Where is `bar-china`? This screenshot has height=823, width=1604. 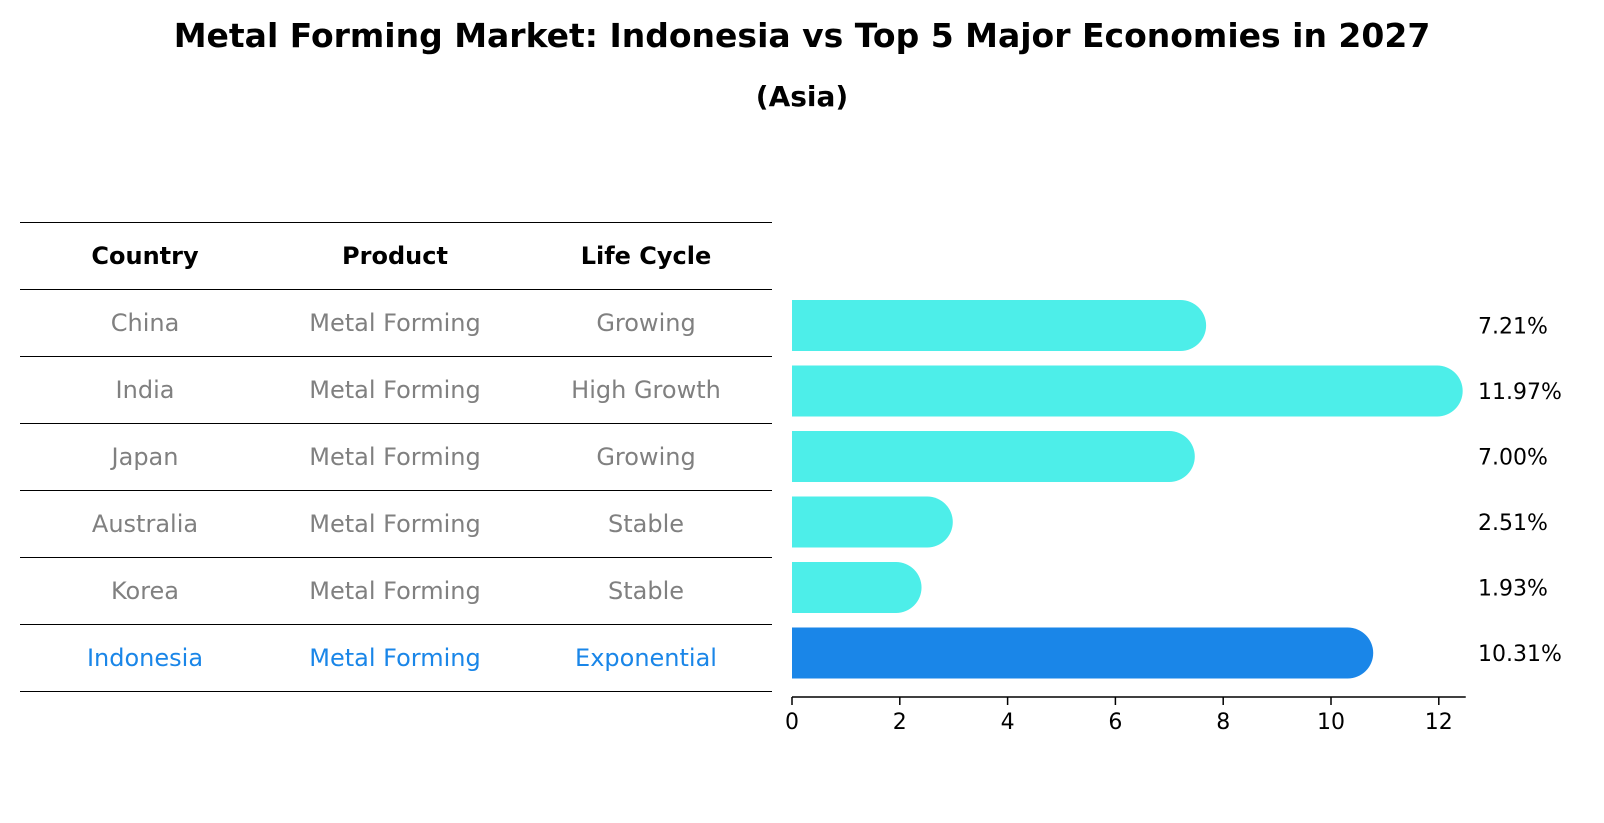 bar-china is located at coordinates (999, 325).